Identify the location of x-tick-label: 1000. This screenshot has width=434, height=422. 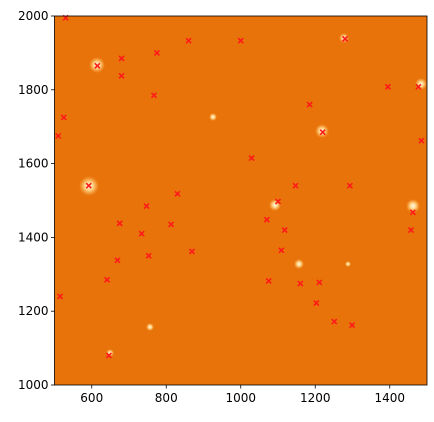
(240, 398).